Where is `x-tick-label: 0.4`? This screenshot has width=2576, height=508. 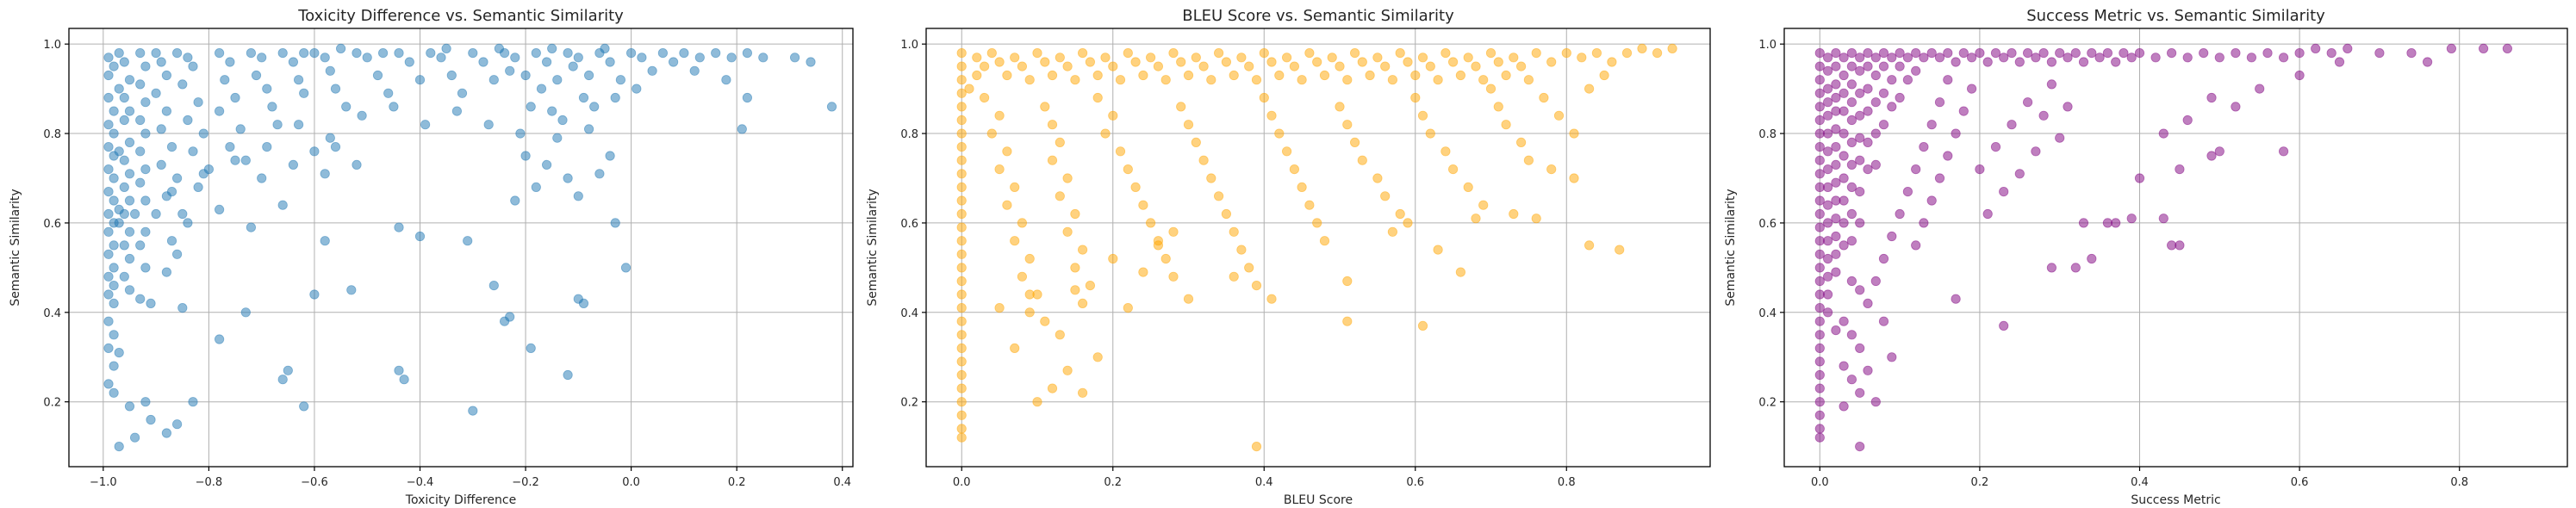
x-tick-label: 0.4 is located at coordinates (842, 482).